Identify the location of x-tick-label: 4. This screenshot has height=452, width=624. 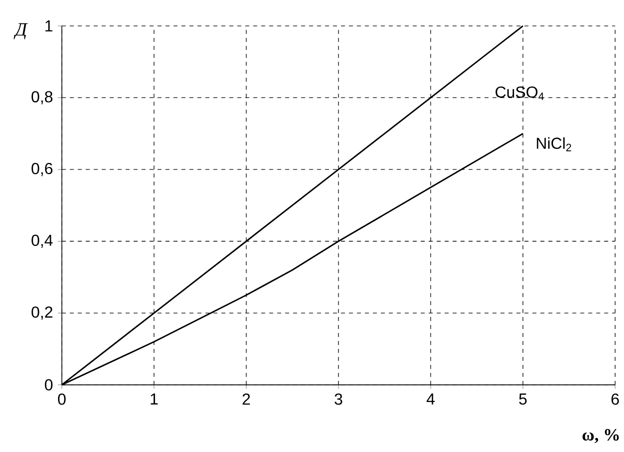
(430, 399).